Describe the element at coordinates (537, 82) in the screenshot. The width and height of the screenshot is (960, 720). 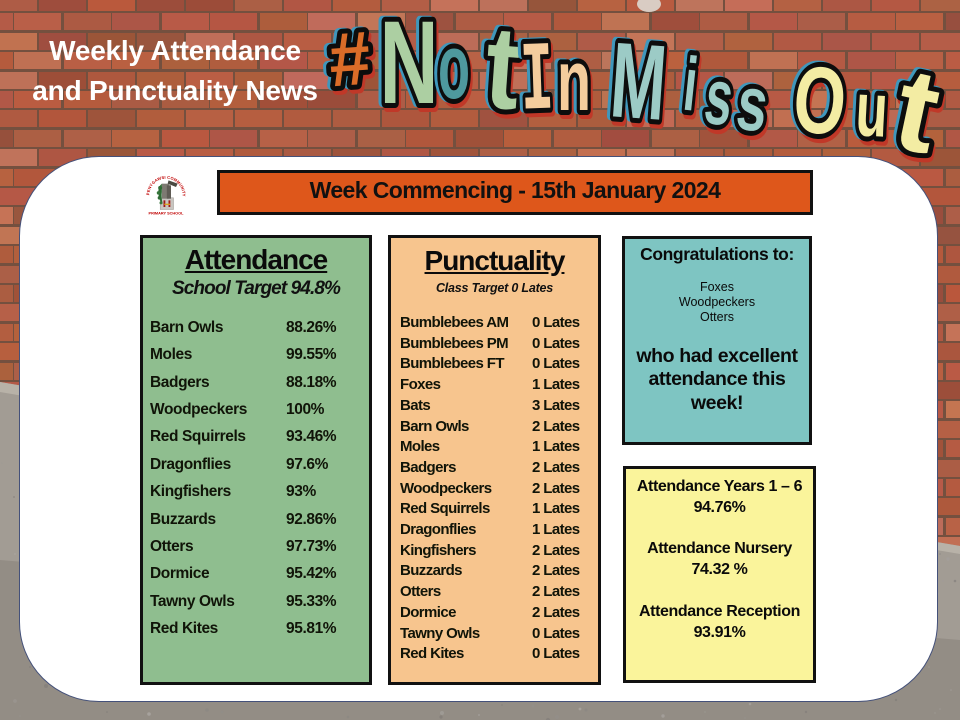
I see `svg-text: I` at that location.